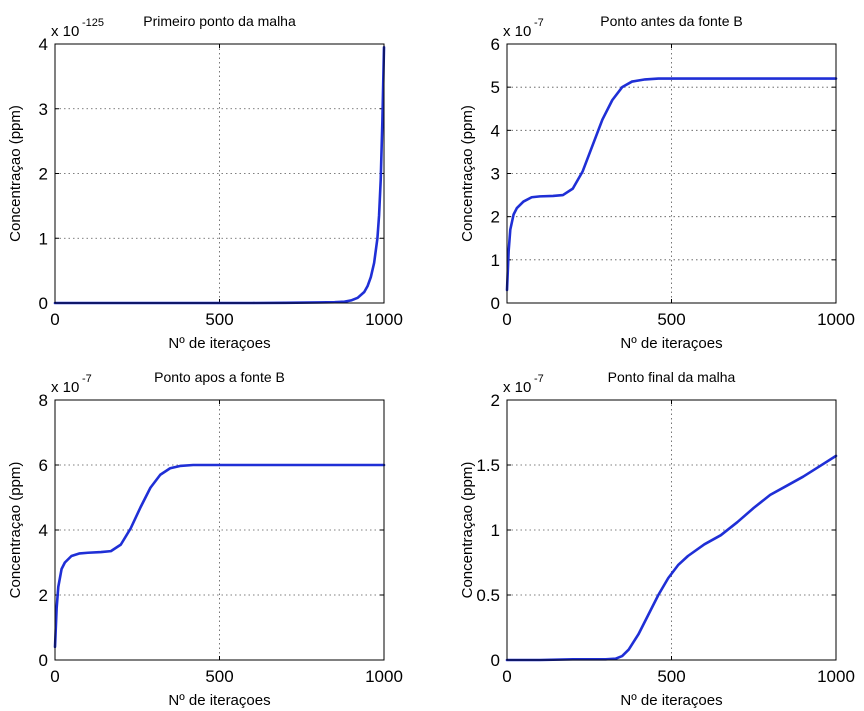 The image size is (864, 711). Describe the element at coordinates (43, 400) in the screenshot. I see `y-tick-label: 8` at that location.